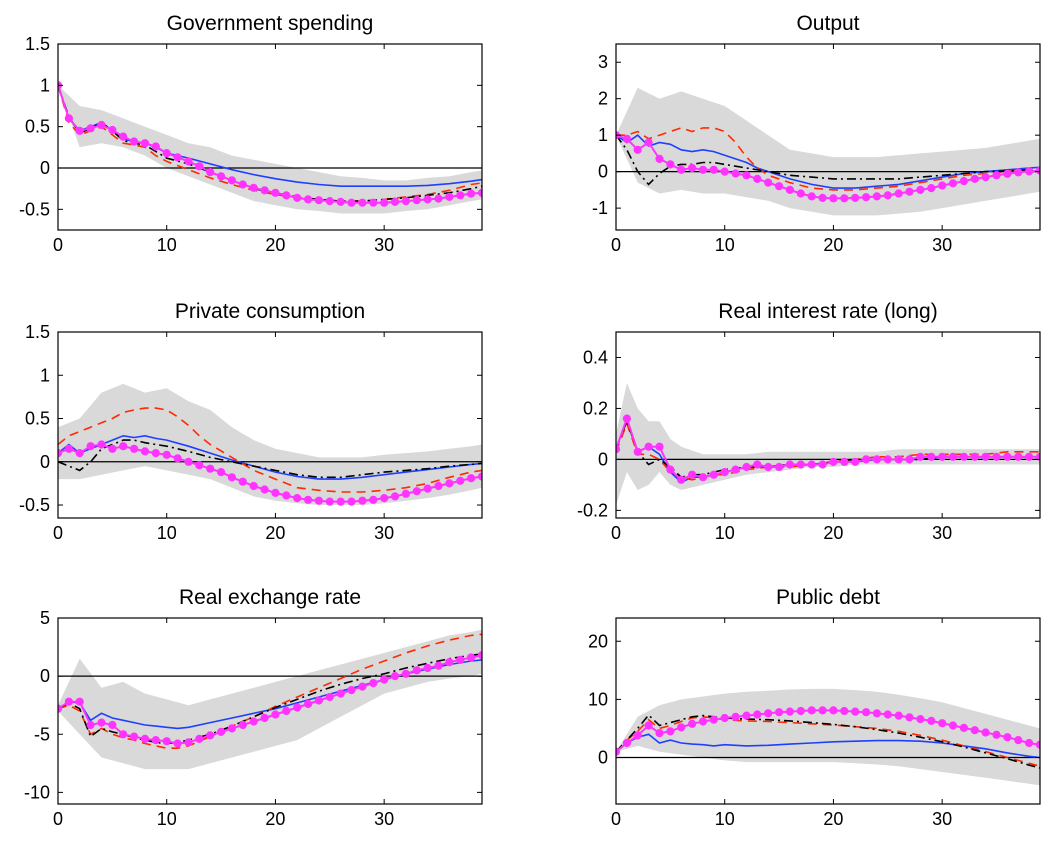 The image size is (1041, 842). What do you see at coordinates (37, 127) in the screenshot?
I see `y-tick-label: 0.5` at bounding box center [37, 127].